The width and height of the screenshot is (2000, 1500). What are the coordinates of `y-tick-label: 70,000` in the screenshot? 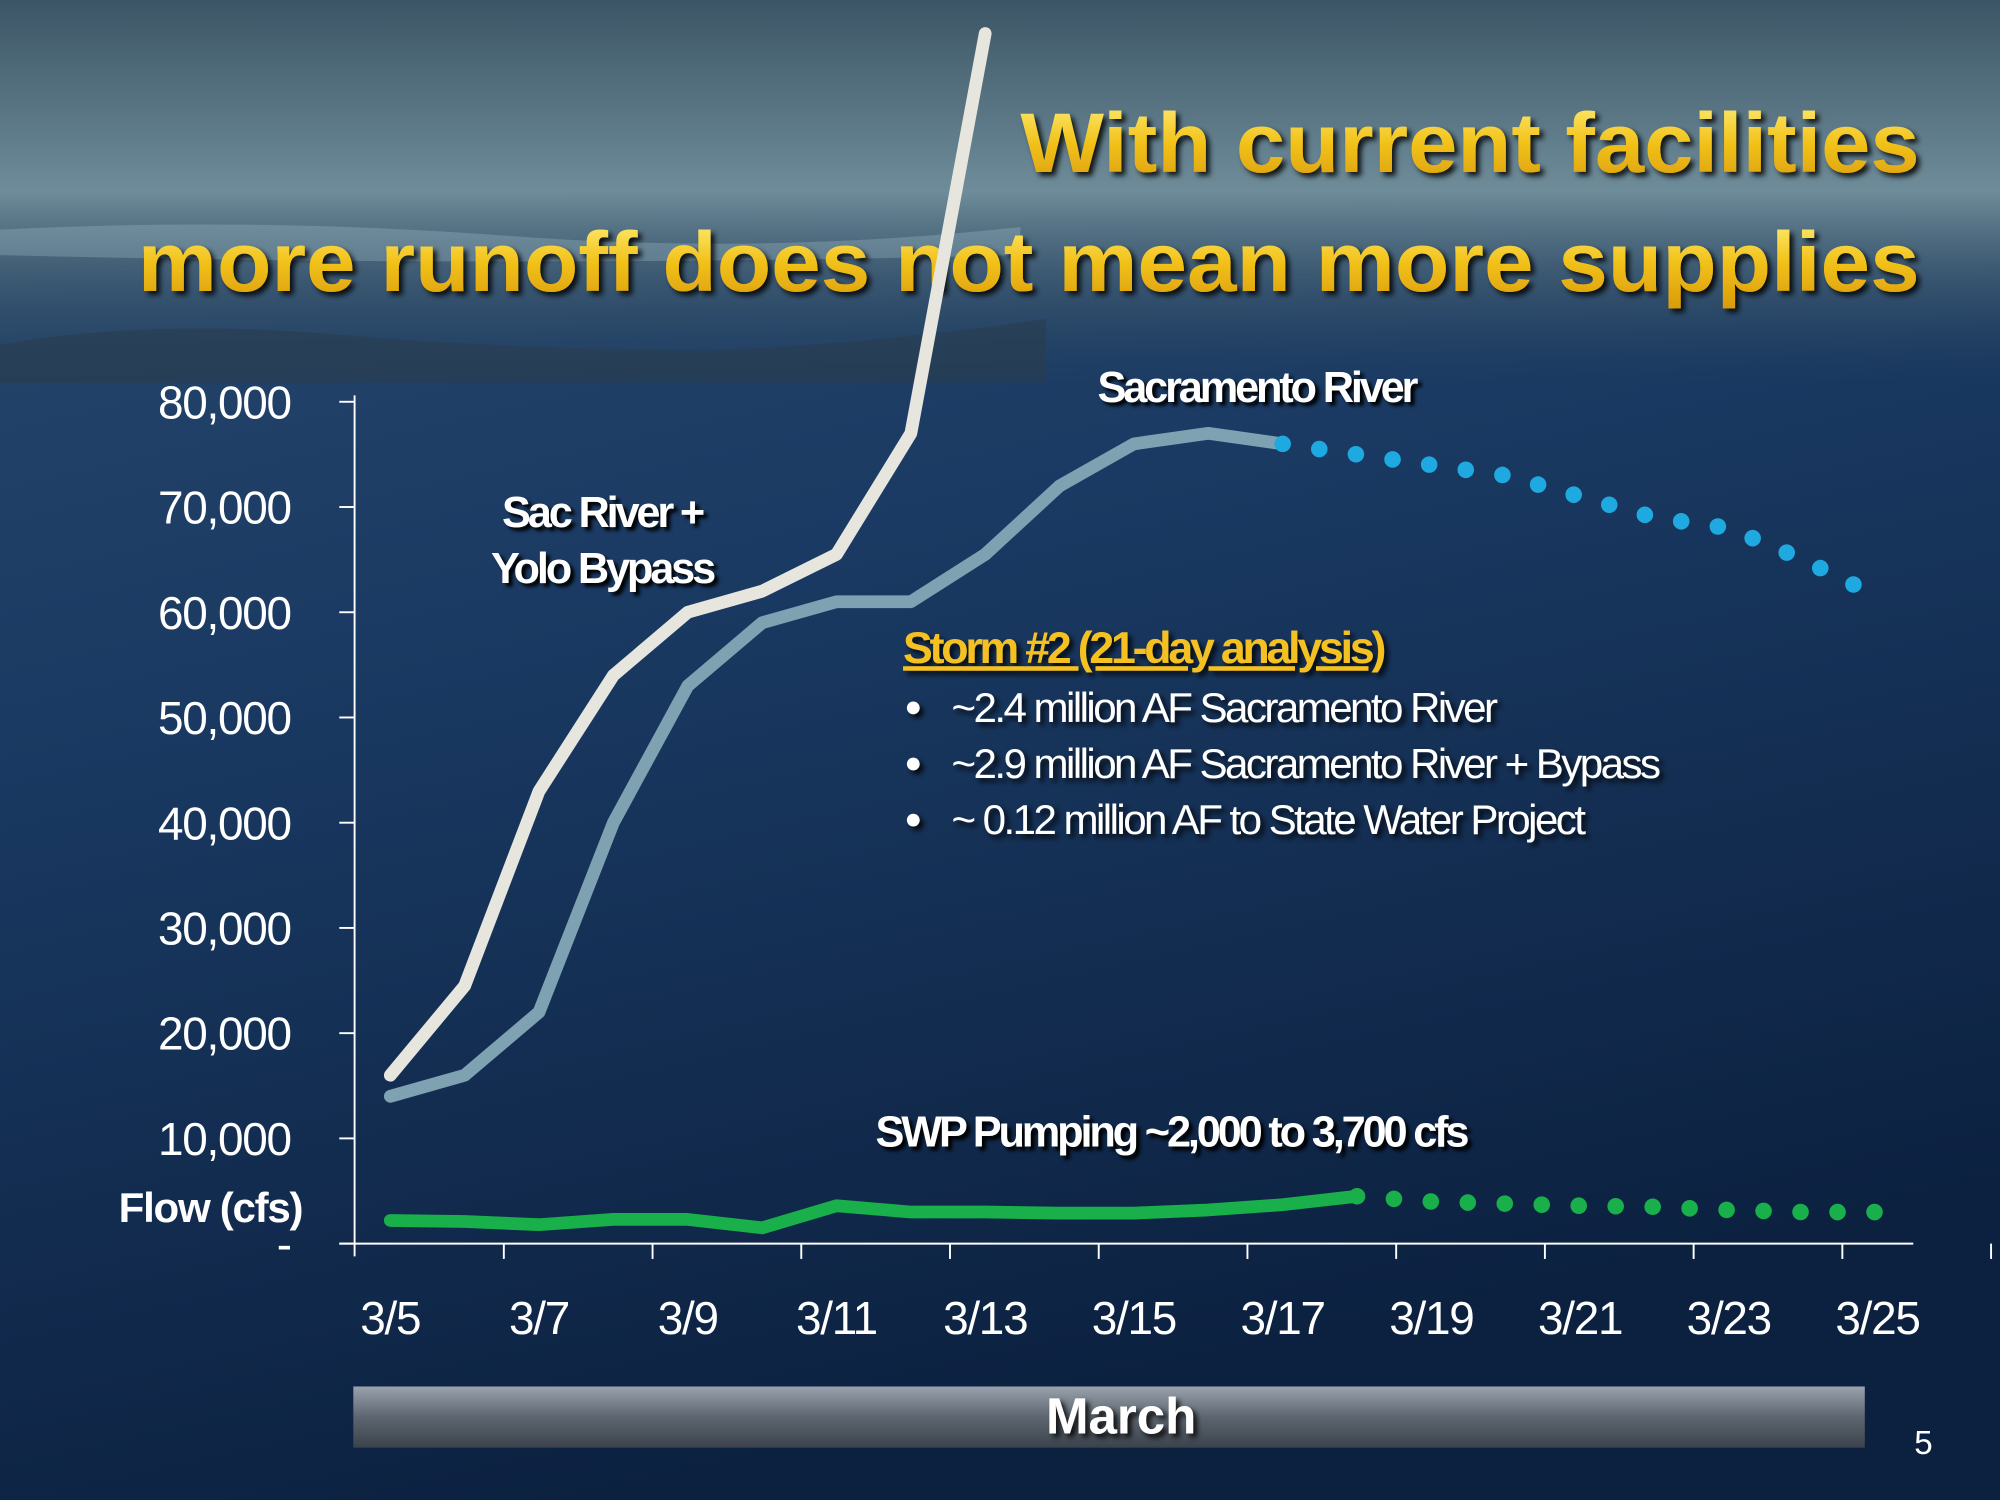 It's located at (224, 508).